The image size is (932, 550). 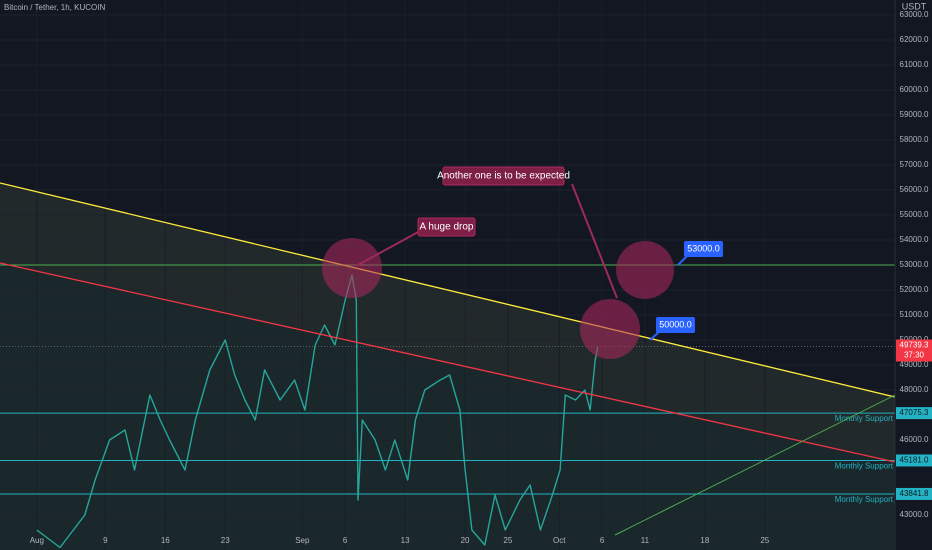 What do you see at coordinates (54, 7) in the screenshot?
I see `chart-title: Bitcoin / Tether, 1h, KUCOIN` at bounding box center [54, 7].